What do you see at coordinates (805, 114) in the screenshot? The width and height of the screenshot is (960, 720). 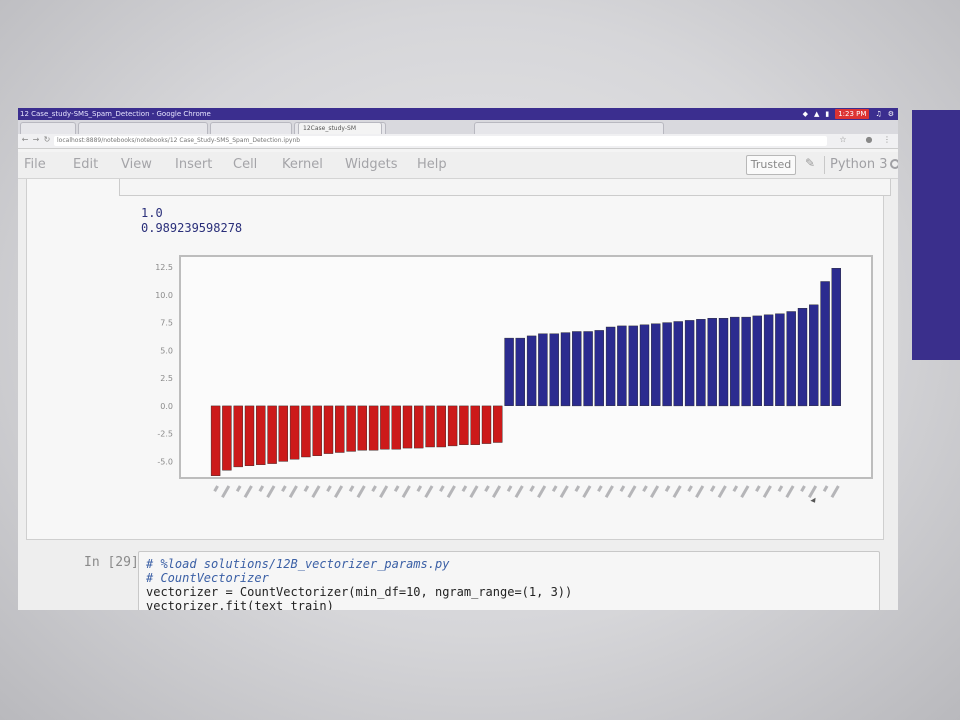 I see `dropbox-icon: ◆` at bounding box center [805, 114].